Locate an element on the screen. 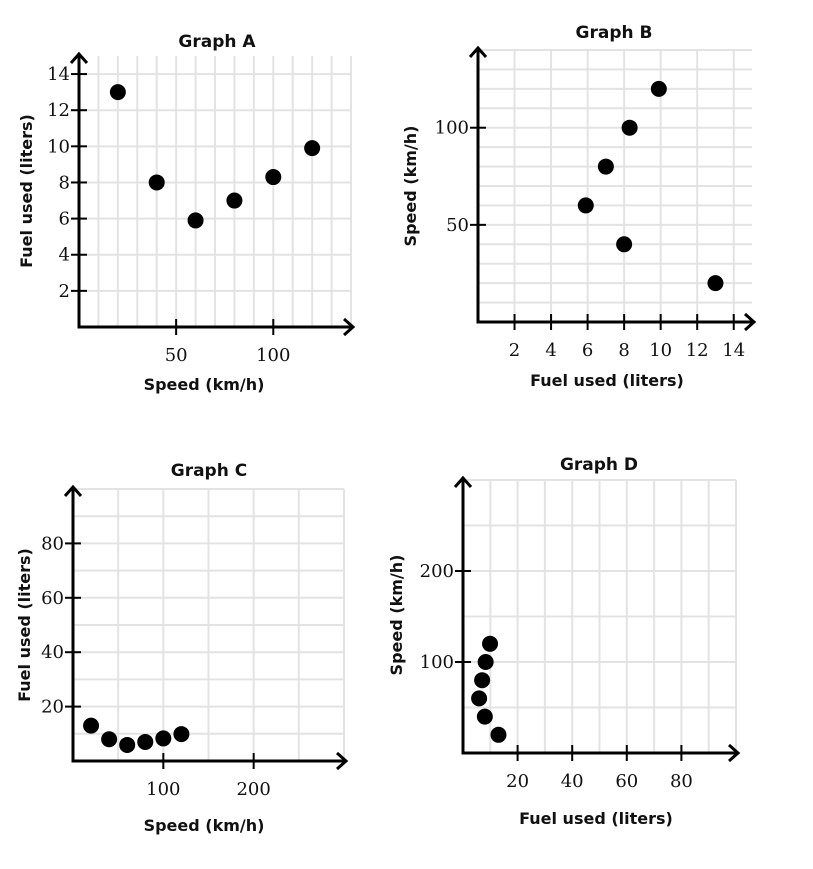 Image resolution: width=813 pixels, height=869 pixels. x-tick-label: 60 is located at coordinates (626, 781).